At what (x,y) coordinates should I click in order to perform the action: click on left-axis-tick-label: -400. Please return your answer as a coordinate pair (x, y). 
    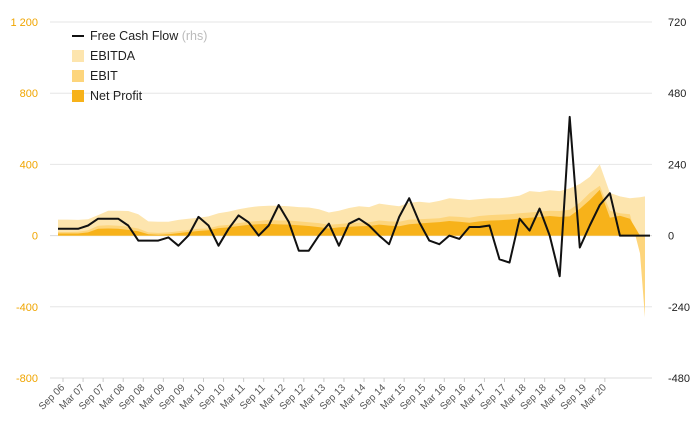
    Looking at the image, I should click on (27, 308).